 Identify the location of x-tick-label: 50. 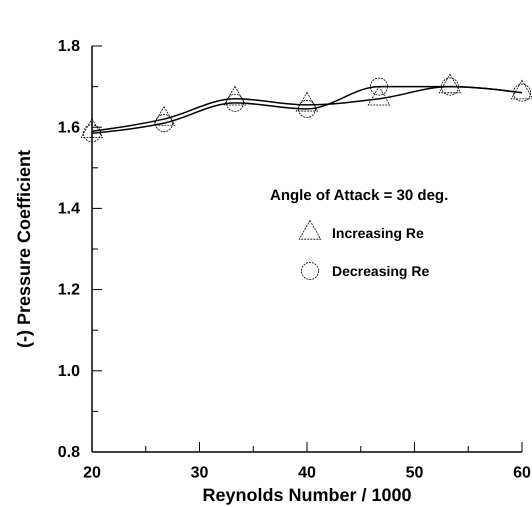
(415, 473).